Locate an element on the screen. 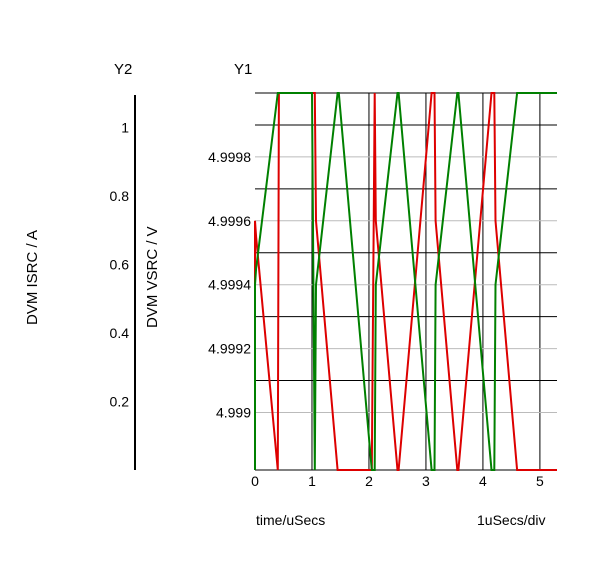  x-tick-label-2: 2 is located at coordinates (369, 481).